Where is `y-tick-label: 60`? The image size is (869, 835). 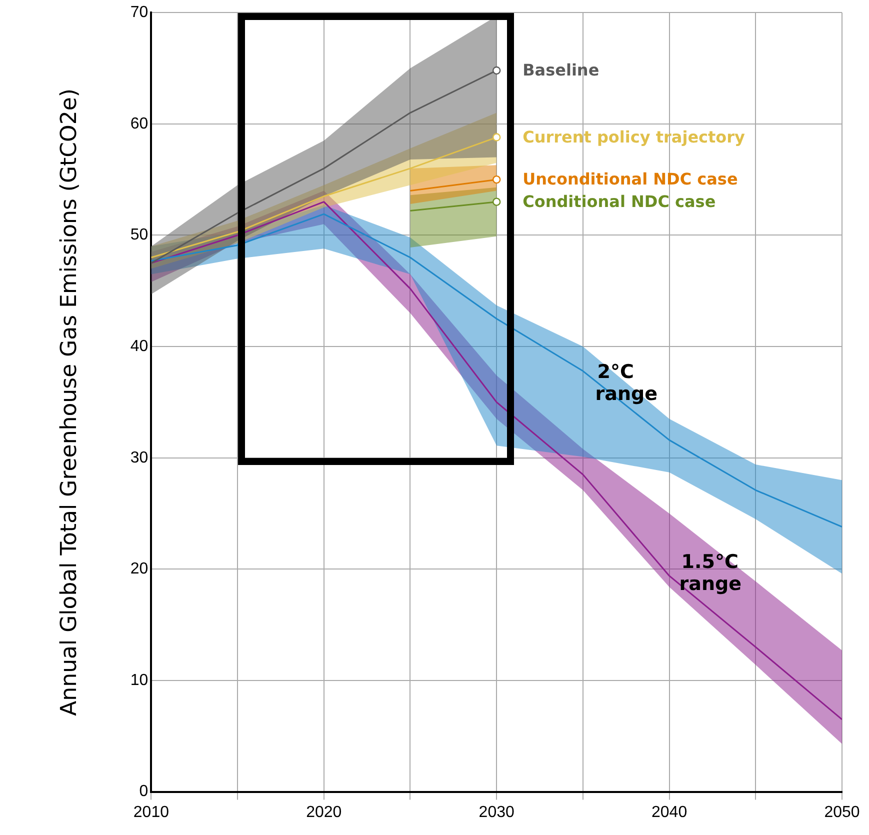 y-tick-label: 60 is located at coordinates (139, 123).